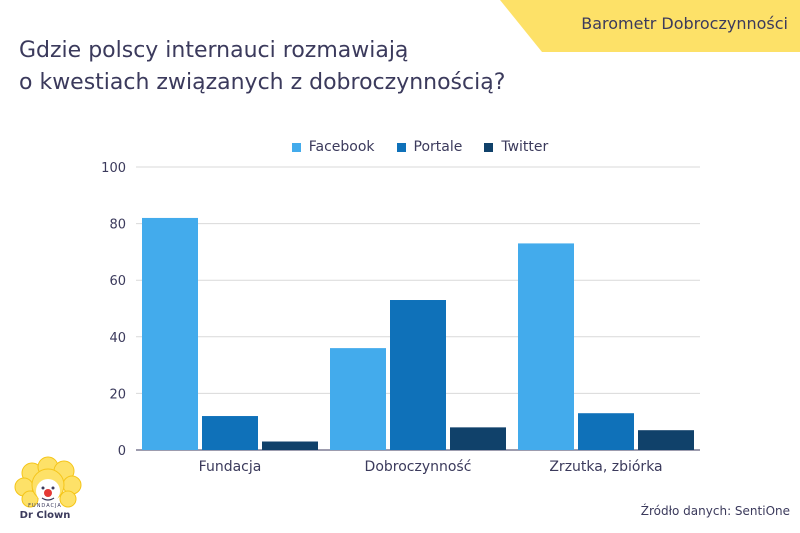 The width and height of the screenshot is (800, 533). I want to click on legend-swatch-facebook, so click(296, 147).